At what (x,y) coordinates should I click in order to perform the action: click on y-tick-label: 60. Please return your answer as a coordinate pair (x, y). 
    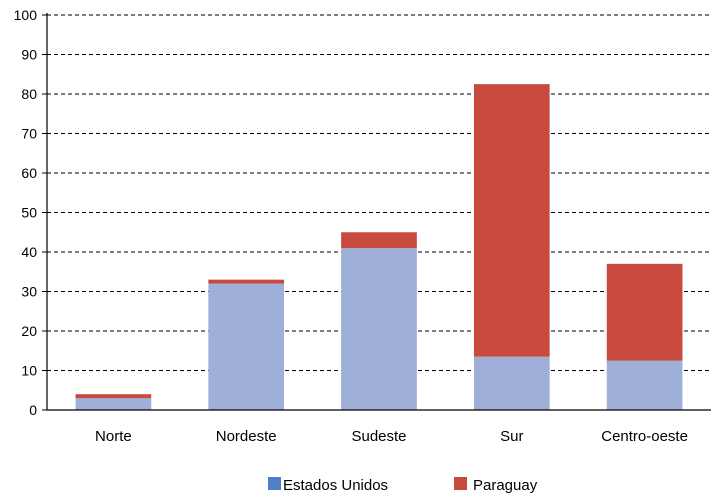
    Looking at the image, I should click on (29, 173).